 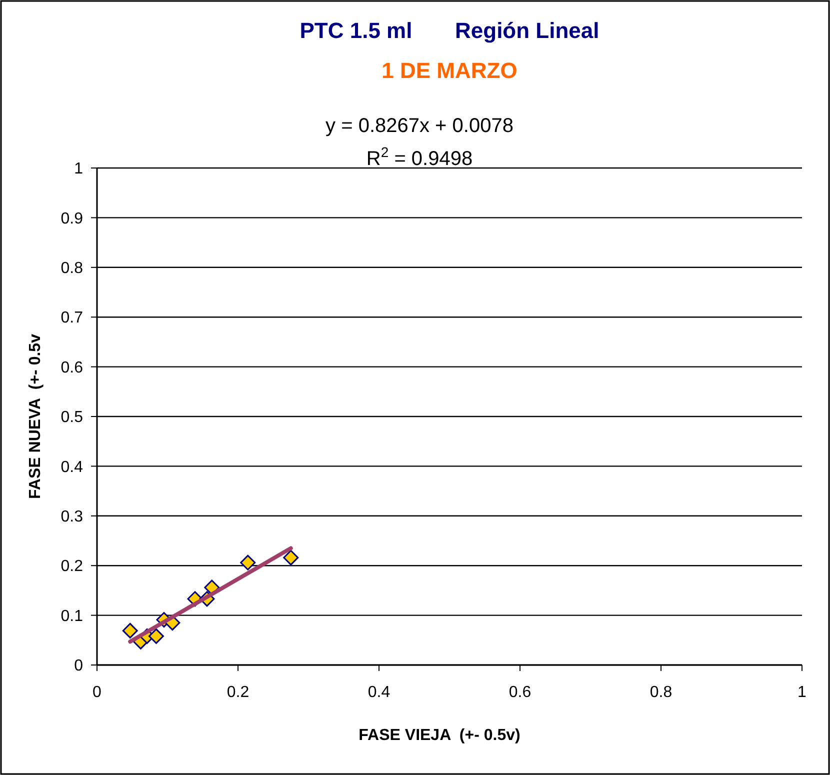 What do you see at coordinates (72, 517) in the screenshot?
I see `y-tick-label: 0.3` at bounding box center [72, 517].